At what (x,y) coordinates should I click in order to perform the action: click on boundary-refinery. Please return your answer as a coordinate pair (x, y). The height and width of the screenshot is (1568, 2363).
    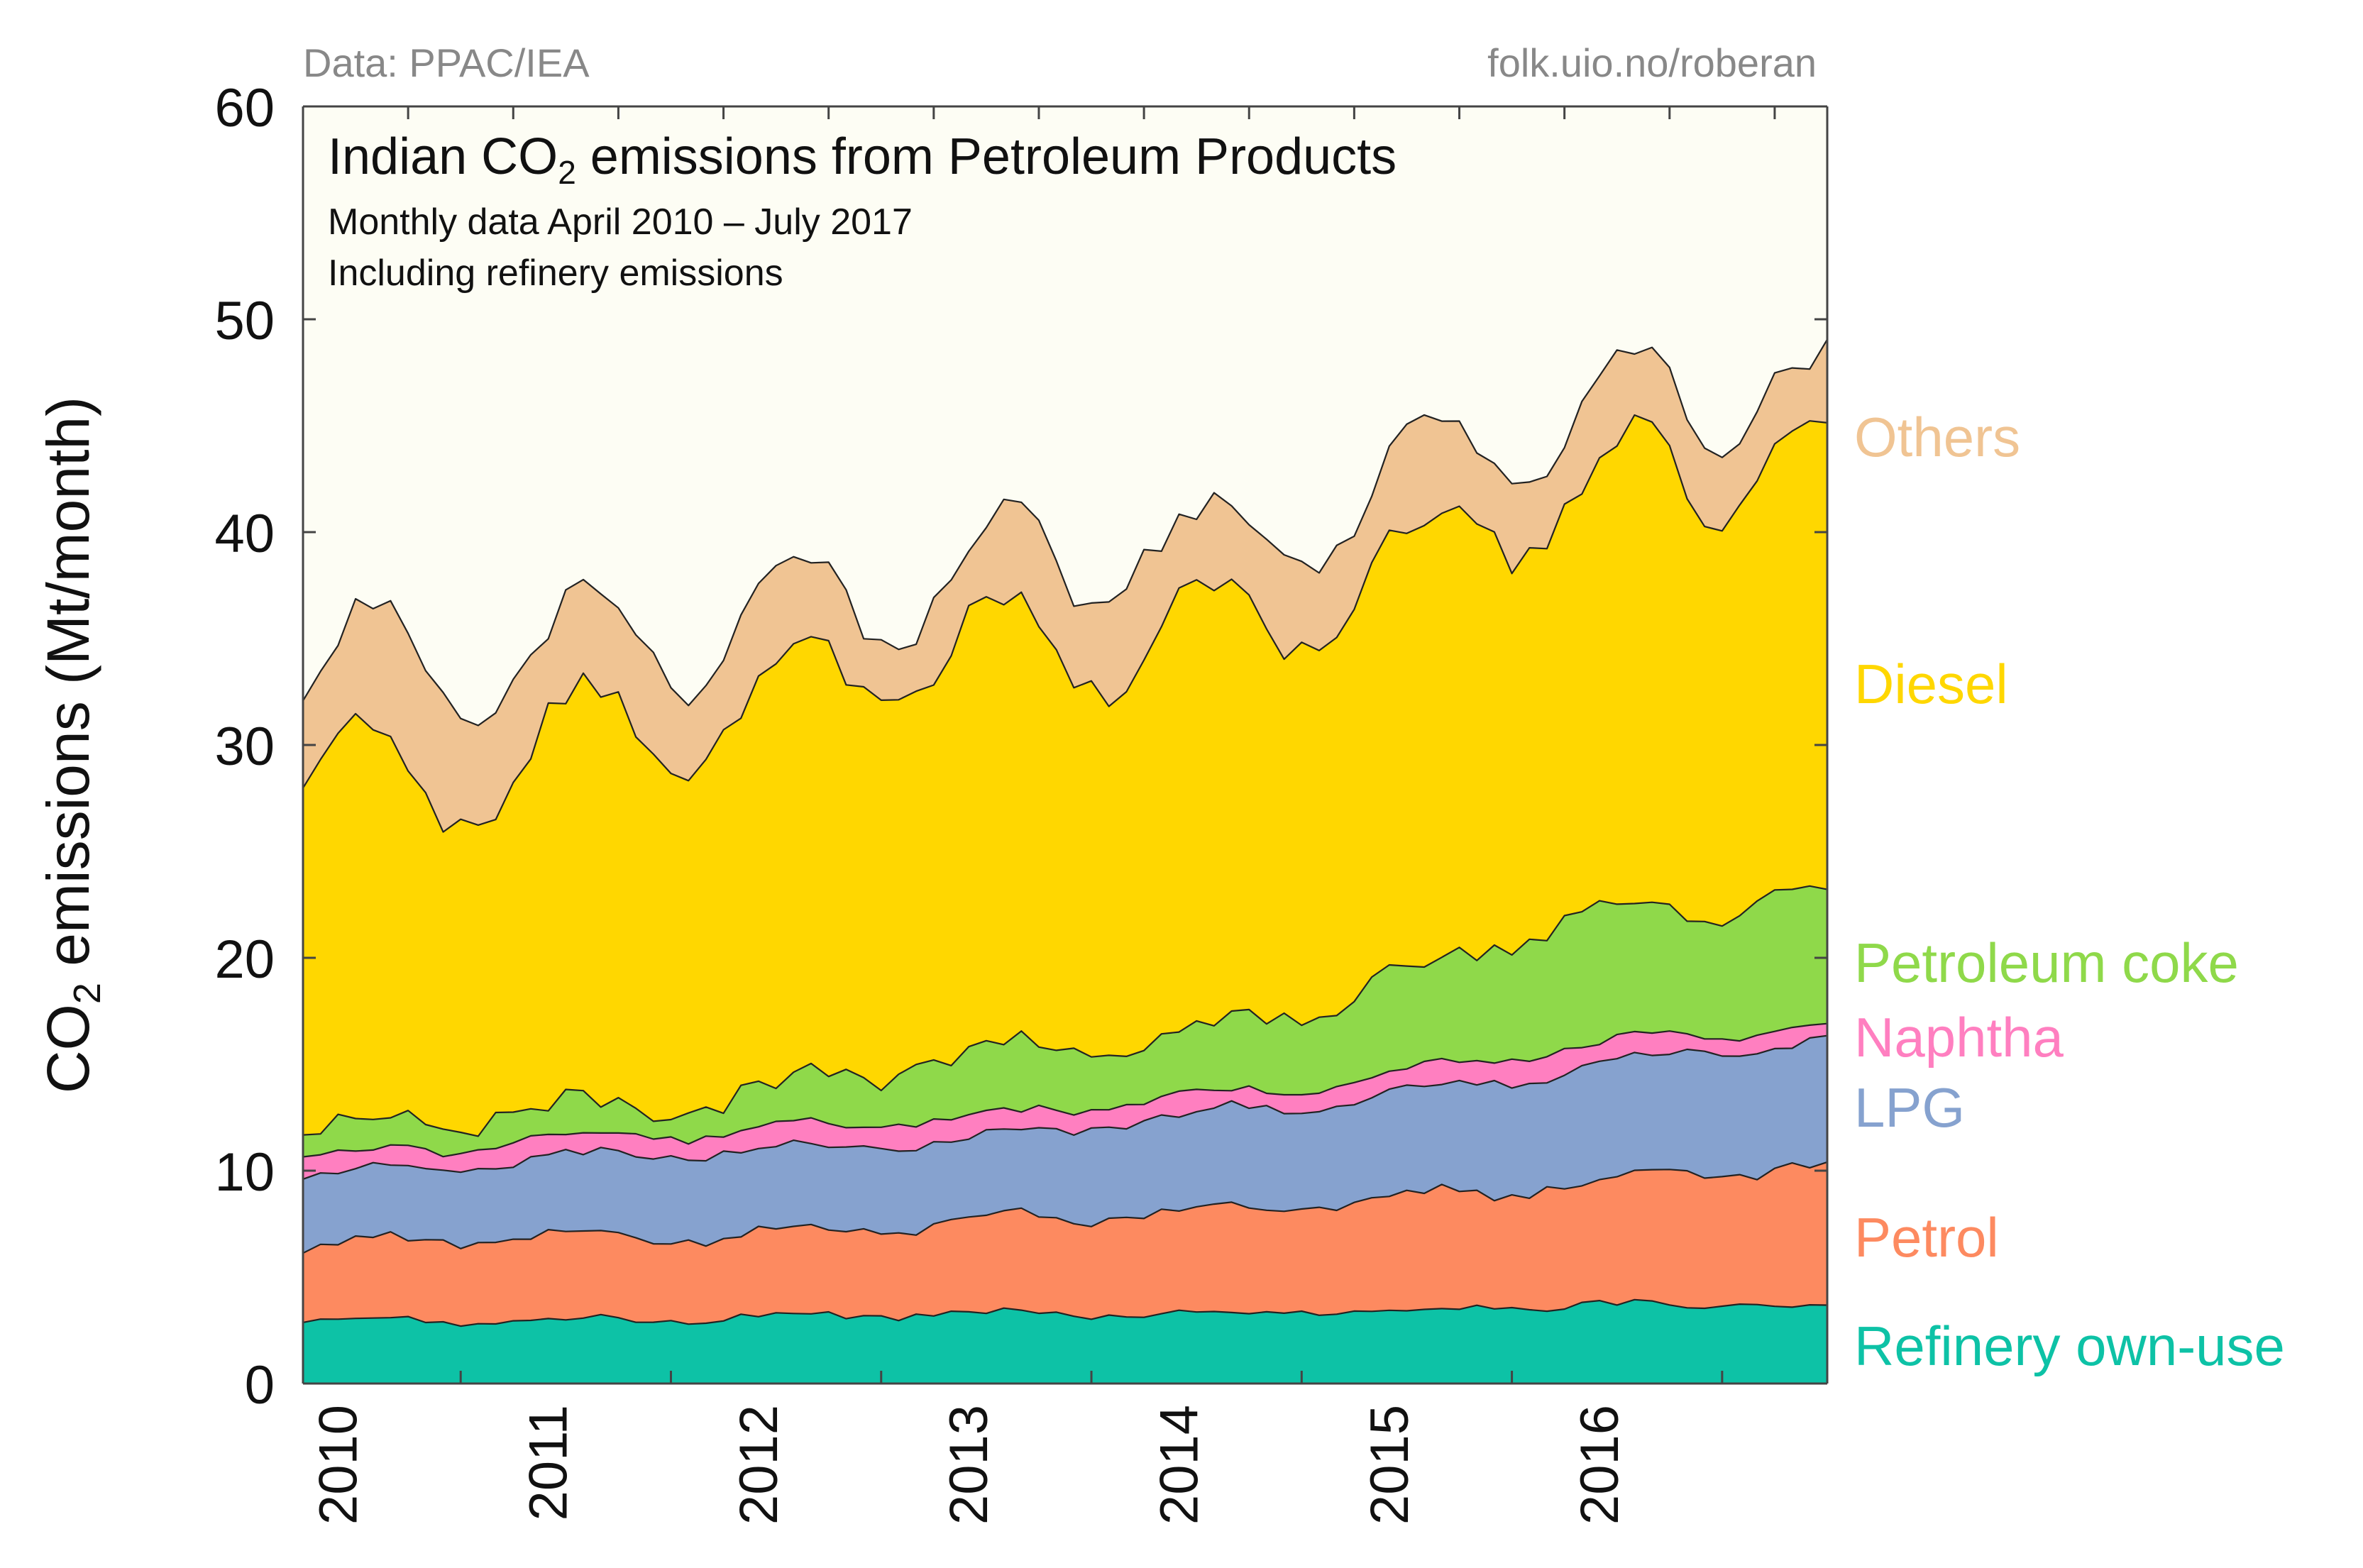
    Looking at the image, I should click on (1065, 1312).